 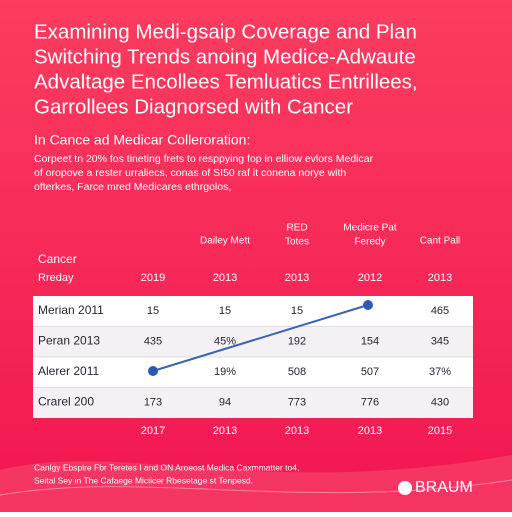 I want to click on column-header: Totes, so click(x=297, y=242).